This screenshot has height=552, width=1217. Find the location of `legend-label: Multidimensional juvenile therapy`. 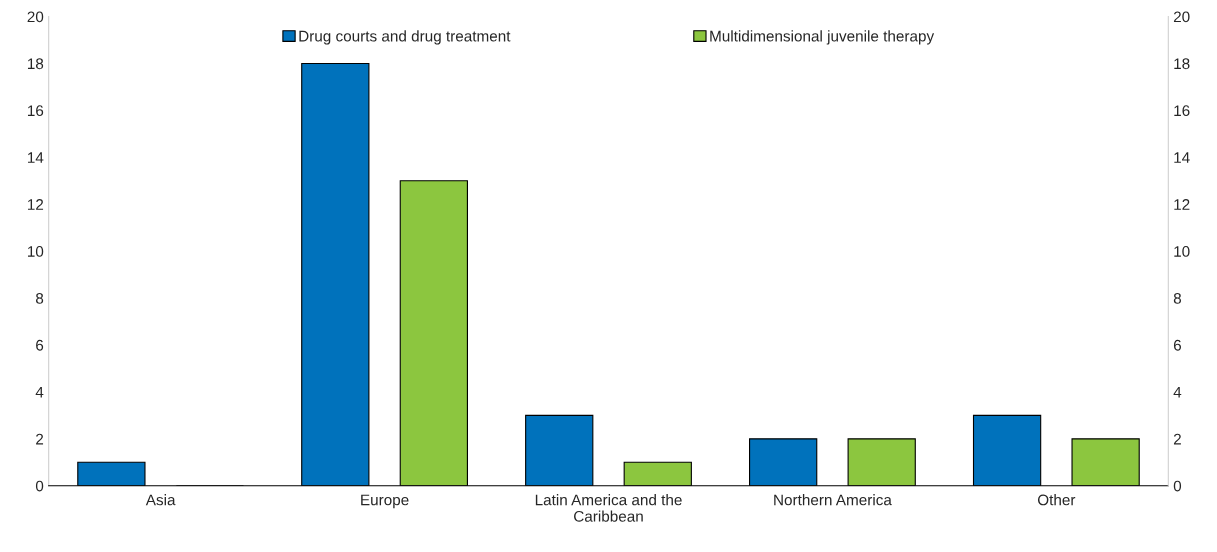

legend-label: Multidimensional juvenile therapy is located at coordinates (822, 37).